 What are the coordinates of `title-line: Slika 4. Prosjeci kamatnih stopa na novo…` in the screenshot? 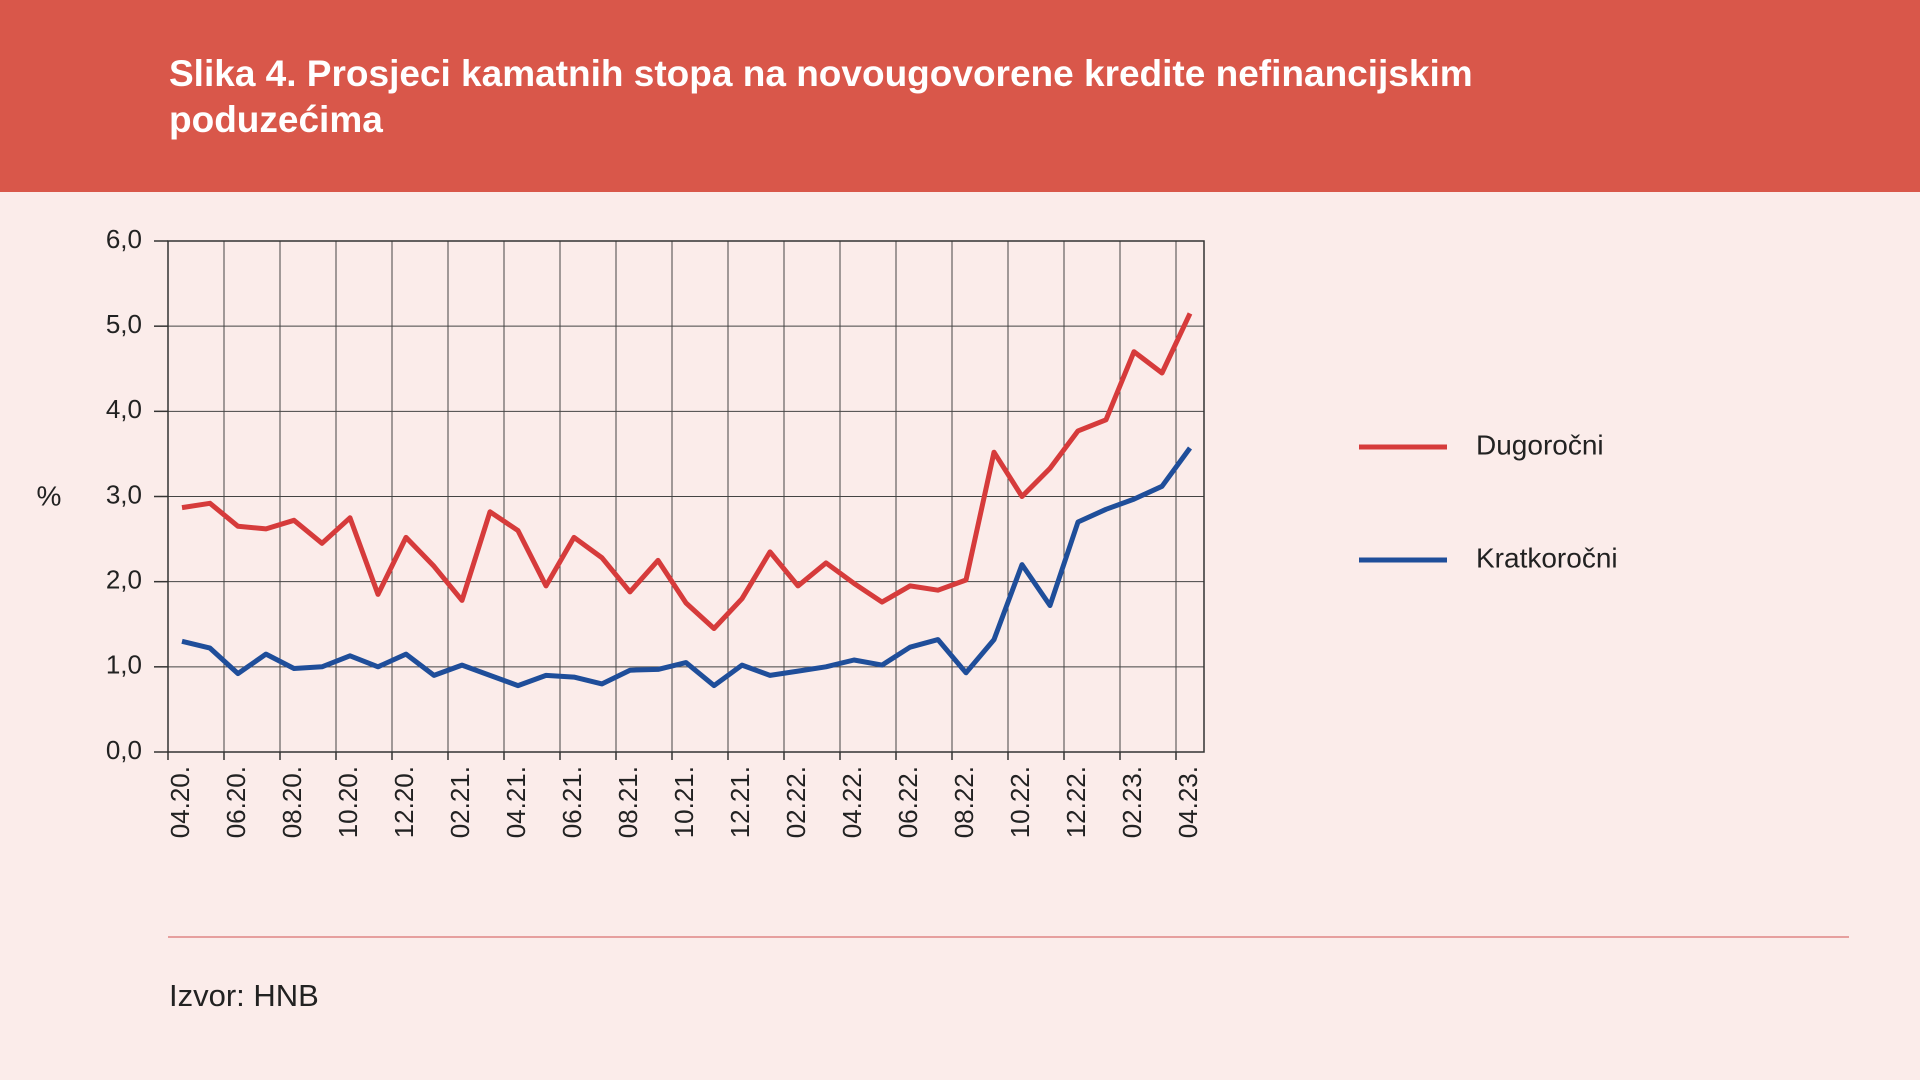 It's located at (821, 73).